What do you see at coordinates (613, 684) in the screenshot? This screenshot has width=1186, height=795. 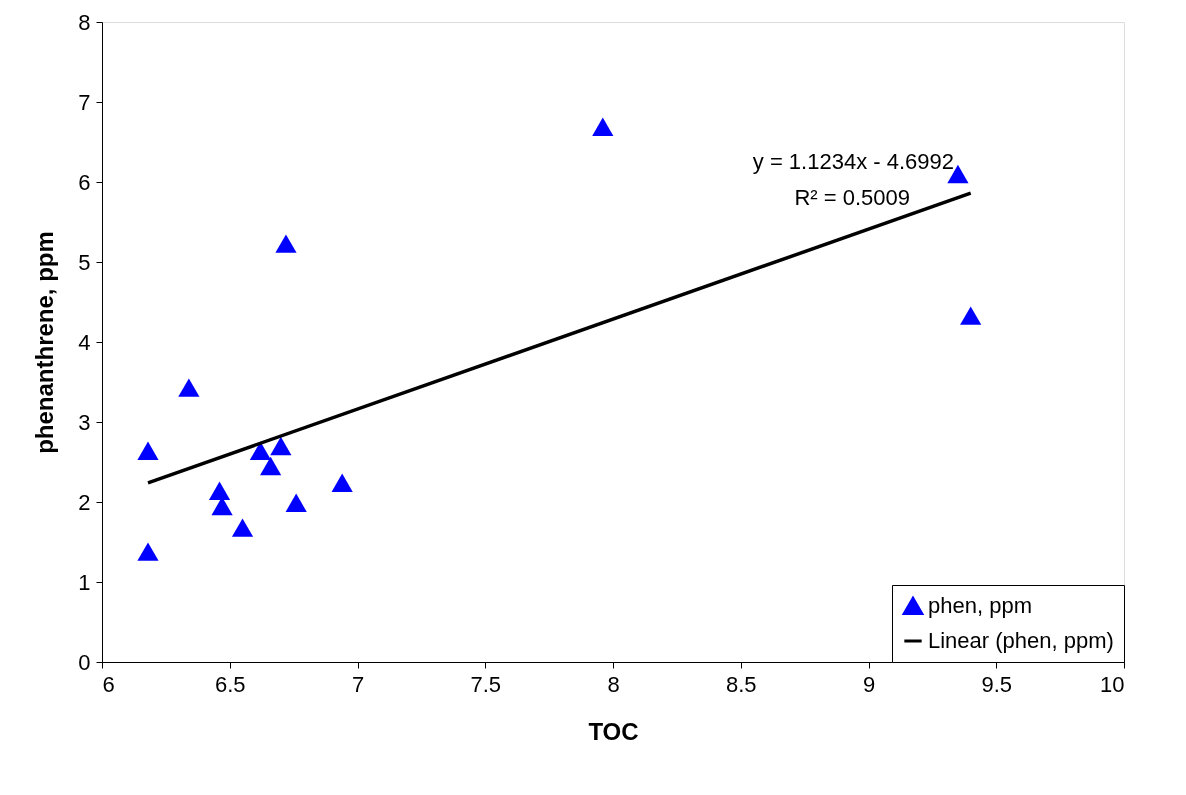 I see `x-tick-label: 8` at bounding box center [613, 684].